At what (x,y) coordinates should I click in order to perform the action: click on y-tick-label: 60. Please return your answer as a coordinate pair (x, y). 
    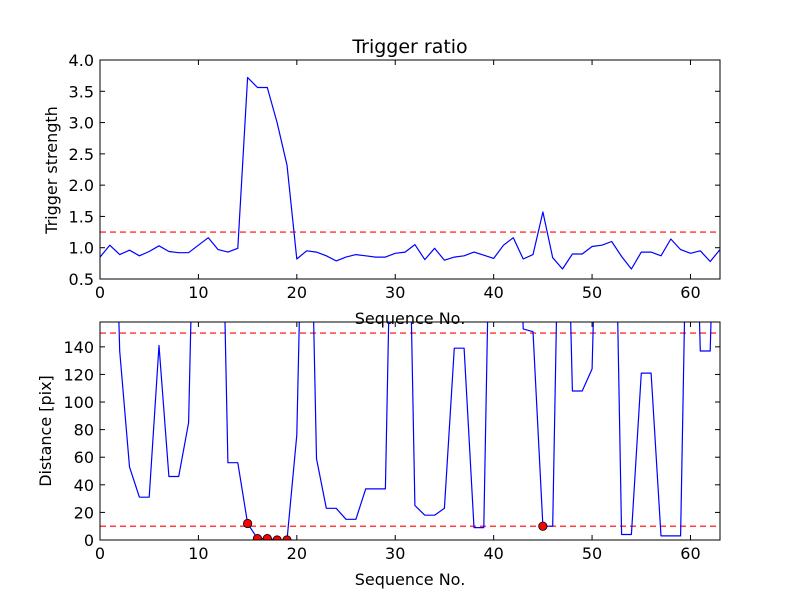
    Looking at the image, I should click on (84, 457).